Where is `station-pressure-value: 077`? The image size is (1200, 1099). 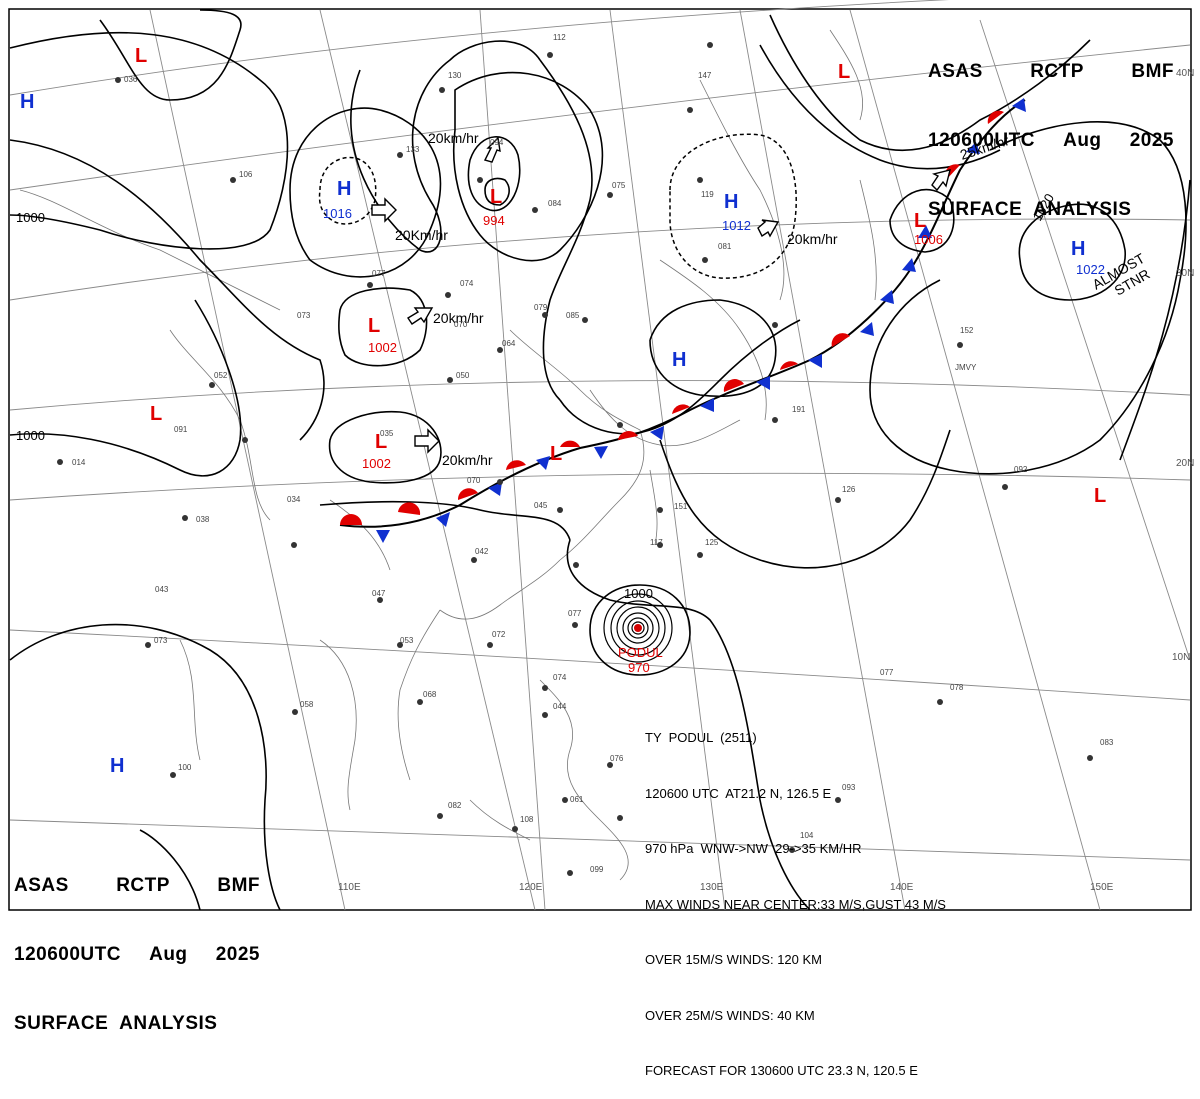
station-pressure-value: 077 is located at coordinates (887, 672).